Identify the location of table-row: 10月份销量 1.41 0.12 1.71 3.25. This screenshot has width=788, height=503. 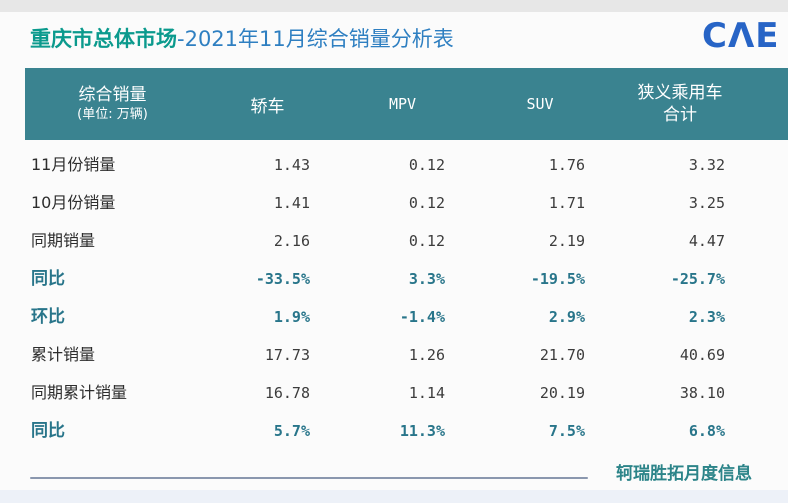
(406, 203).